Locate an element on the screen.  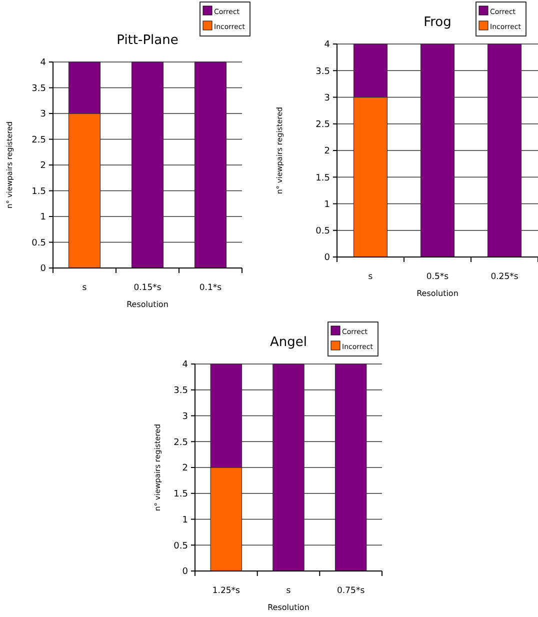
chart-title: Frog is located at coordinates (438, 22).